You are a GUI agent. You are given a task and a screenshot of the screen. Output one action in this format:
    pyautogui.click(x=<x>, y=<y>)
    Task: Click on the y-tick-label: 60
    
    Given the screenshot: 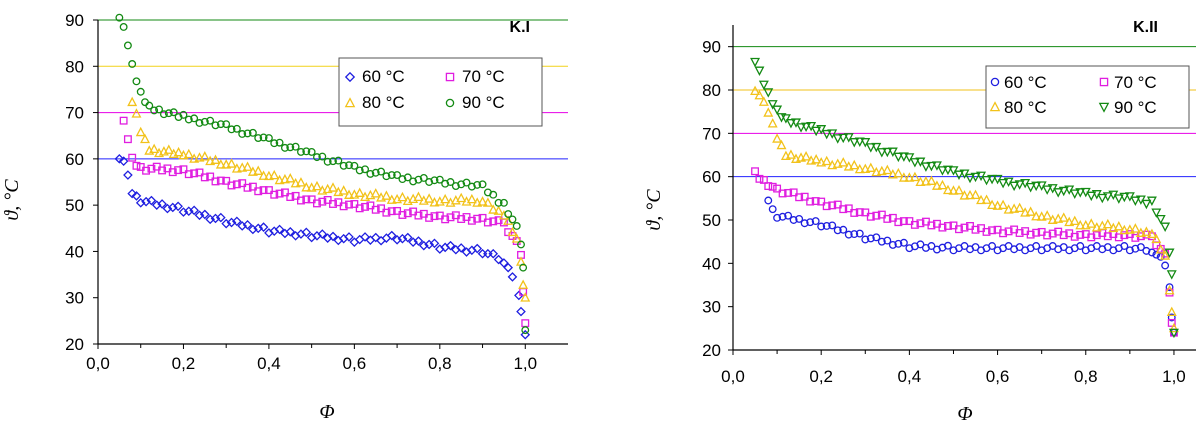 What is the action you would take?
    pyautogui.click(x=74, y=159)
    